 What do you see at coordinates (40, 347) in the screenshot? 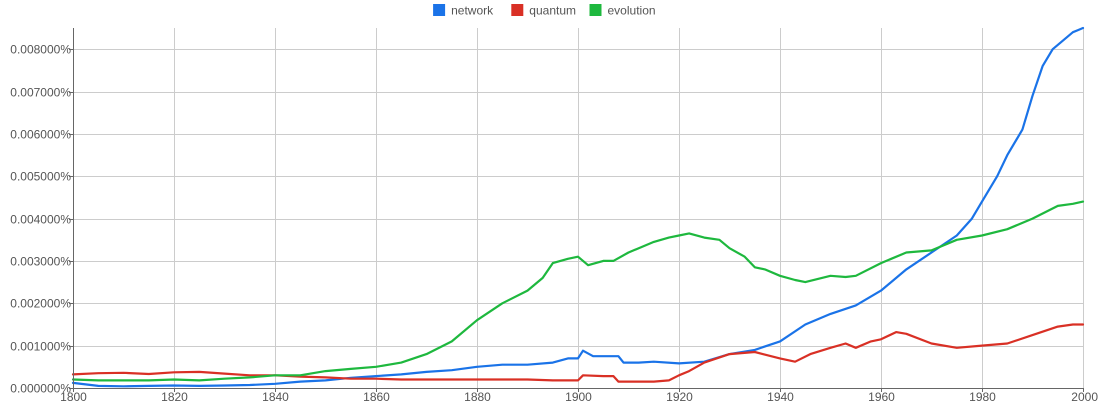
I see `y-tick-label: 0.001000%` at bounding box center [40, 347].